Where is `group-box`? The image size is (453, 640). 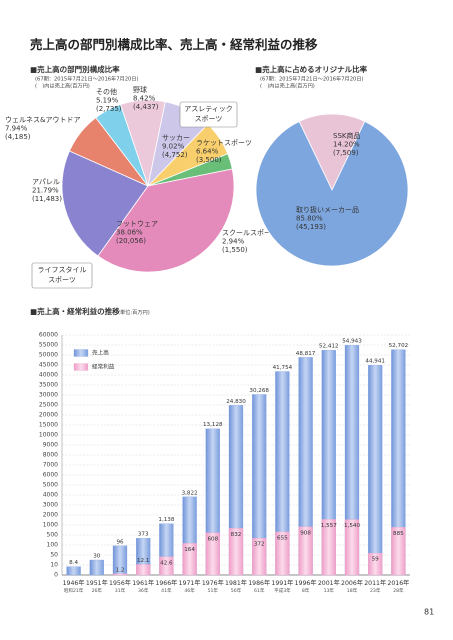
group-box is located at coordinates (62, 275).